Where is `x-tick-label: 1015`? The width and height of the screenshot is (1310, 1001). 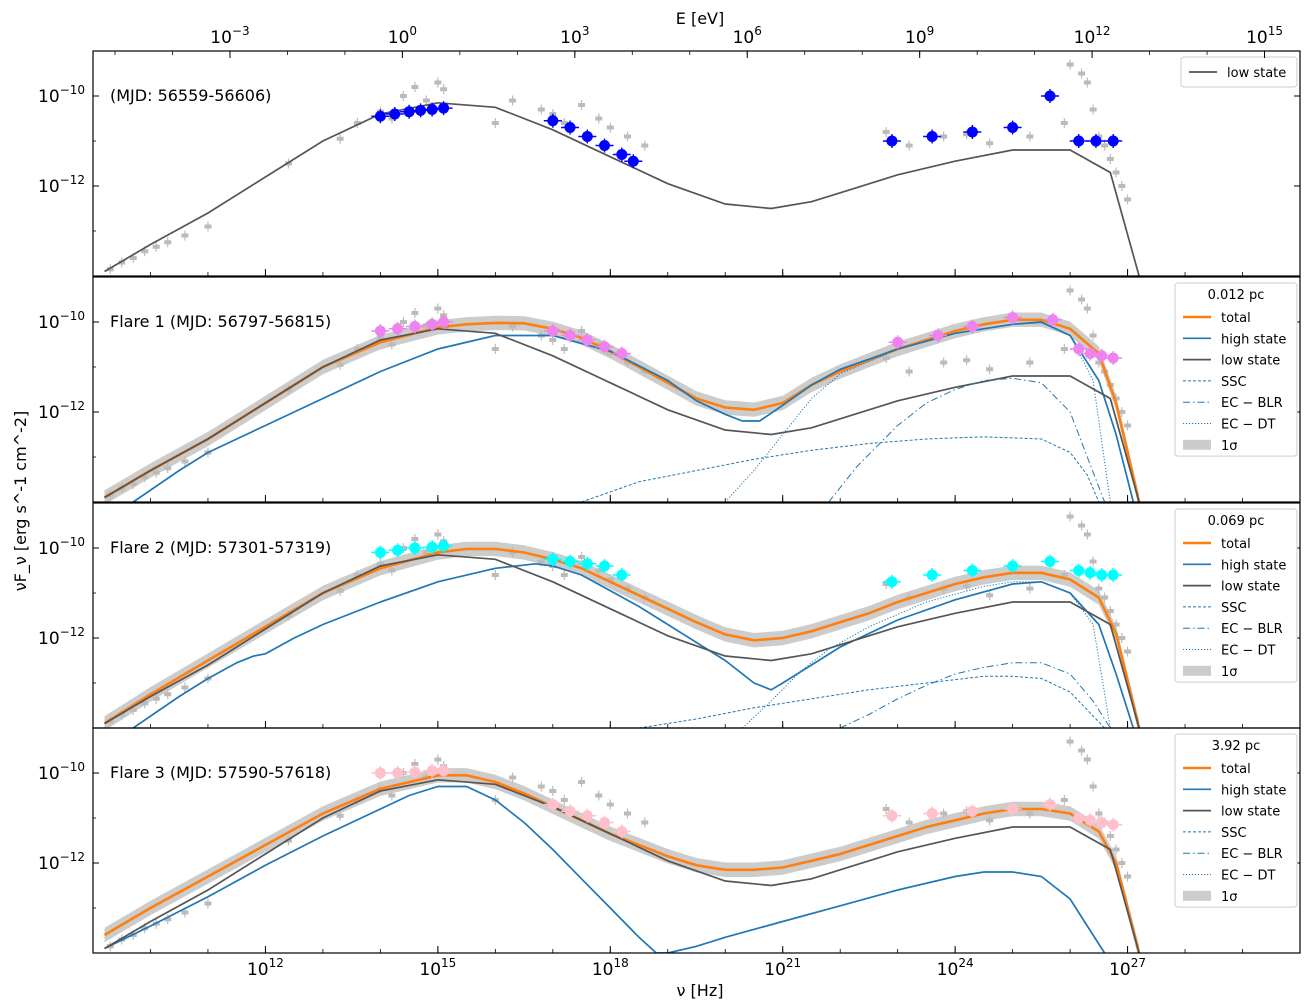
x-tick-label: 1015 is located at coordinates (437, 968).